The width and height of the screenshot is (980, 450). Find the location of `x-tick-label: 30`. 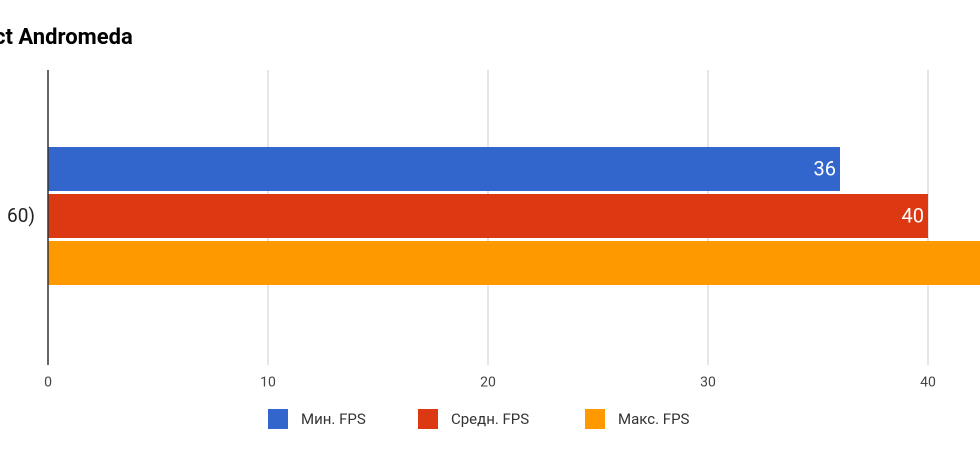

x-tick-label: 30 is located at coordinates (708, 383).